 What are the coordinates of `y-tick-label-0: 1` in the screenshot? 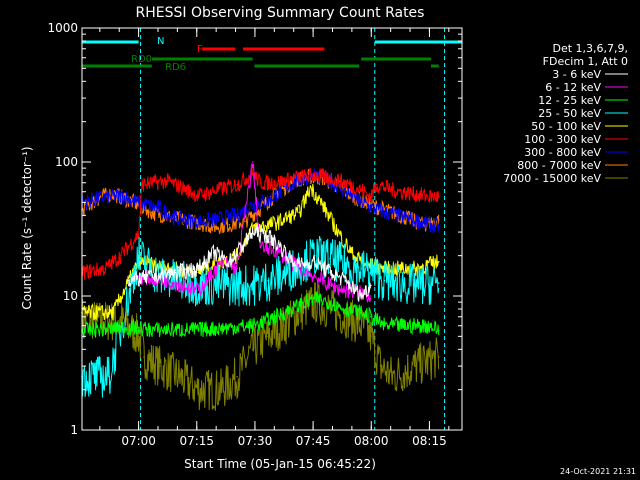 It's located at (74, 430).